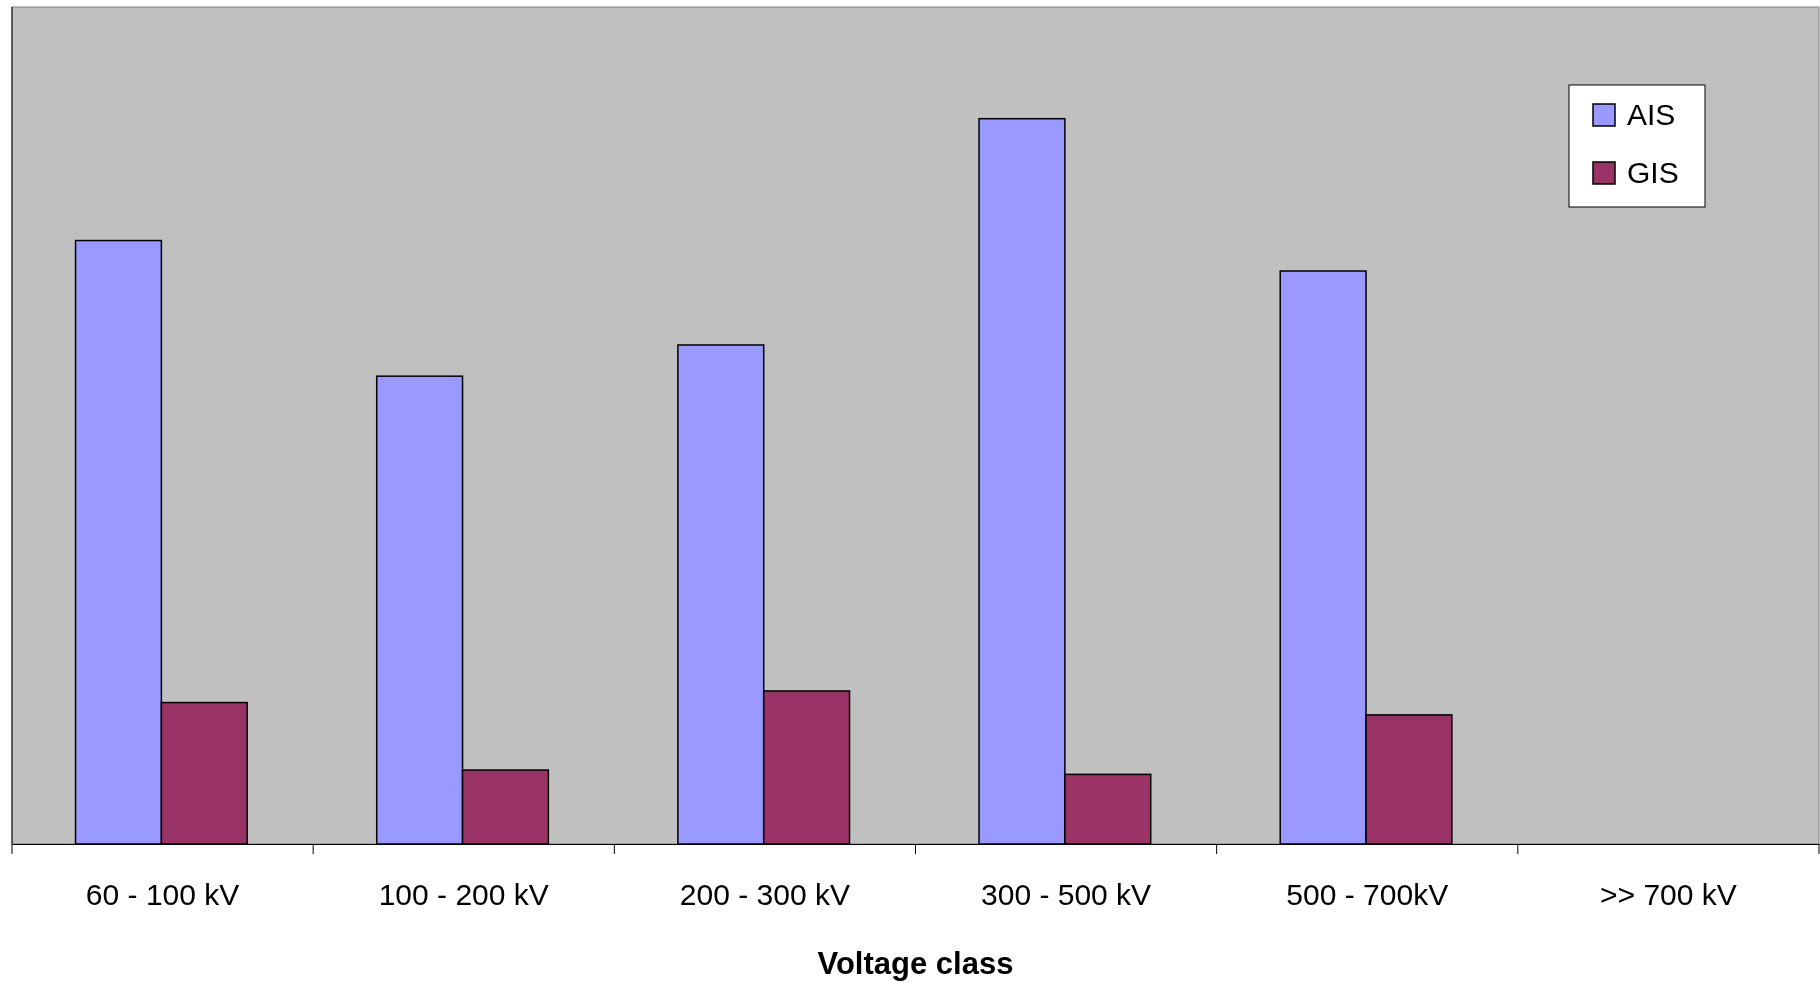 The image size is (1820, 983). What do you see at coordinates (1668, 895) in the screenshot?
I see `x-tick-label: >> 700 kV` at bounding box center [1668, 895].